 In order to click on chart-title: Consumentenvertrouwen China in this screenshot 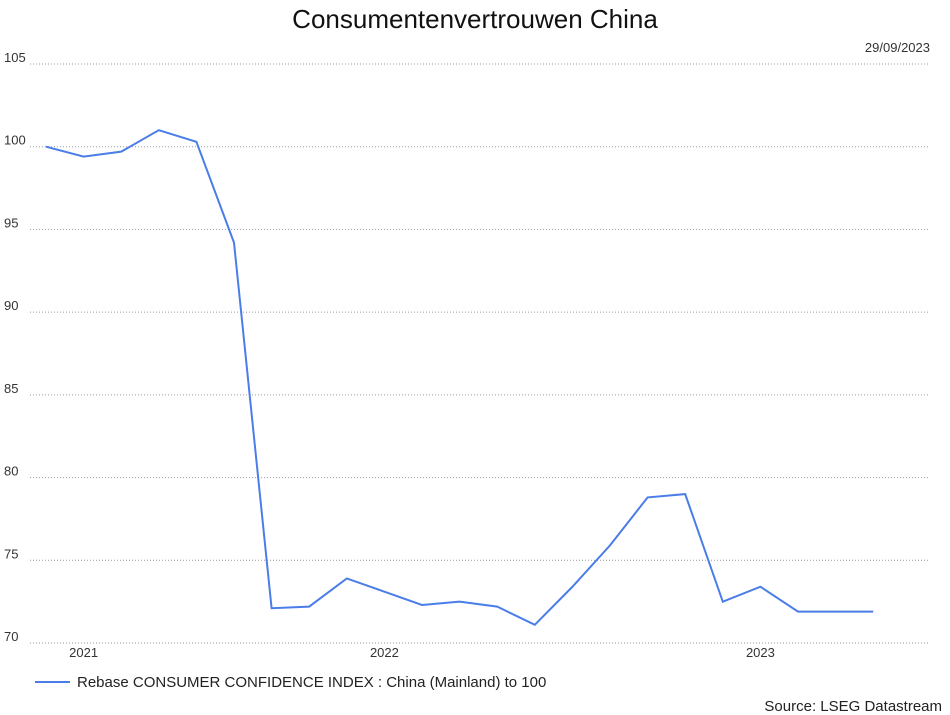, I will do `click(475, 19)`.